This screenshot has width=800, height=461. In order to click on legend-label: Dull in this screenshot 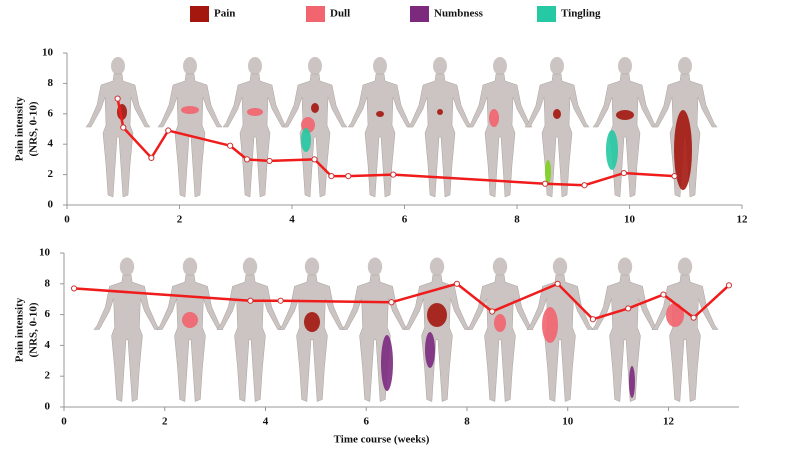, I will do `click(340, 14)`.